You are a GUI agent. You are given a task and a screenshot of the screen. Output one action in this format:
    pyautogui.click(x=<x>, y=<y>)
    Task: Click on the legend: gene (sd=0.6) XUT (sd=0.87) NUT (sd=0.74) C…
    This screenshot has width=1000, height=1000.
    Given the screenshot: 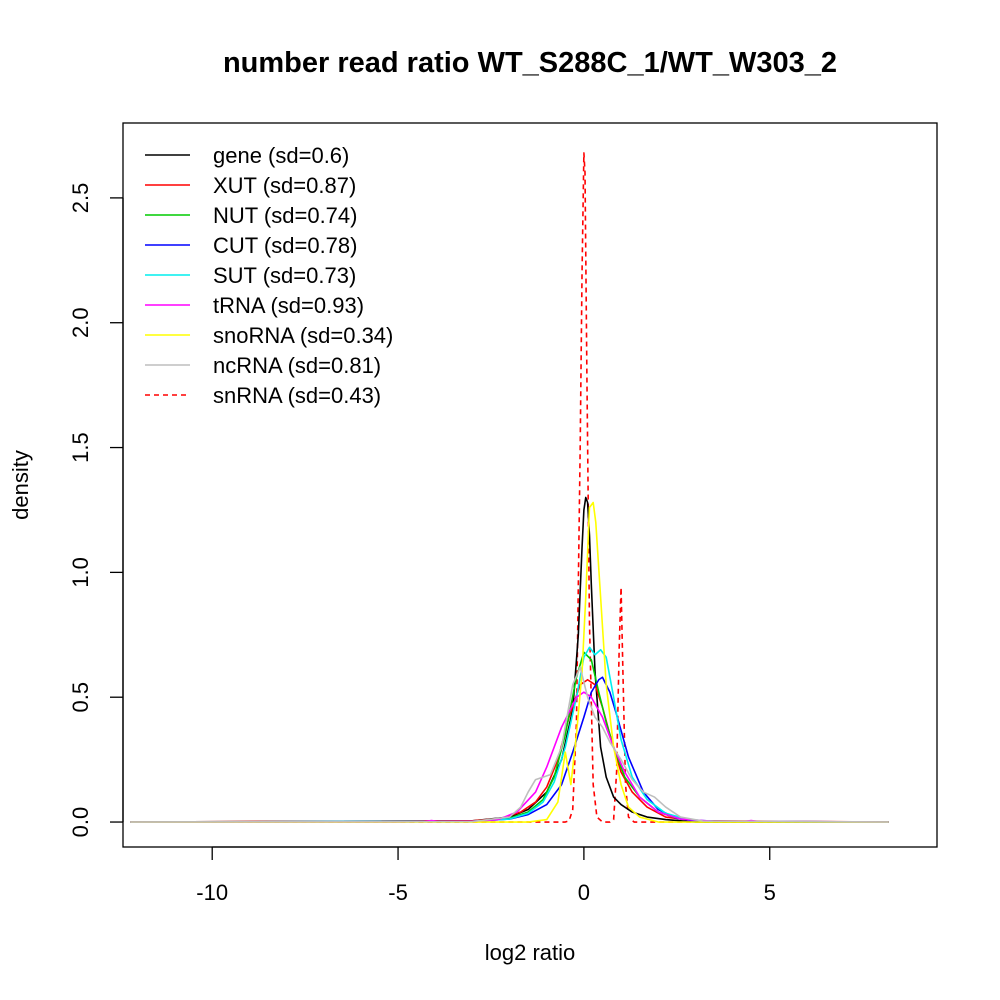 What is the action you would take?
    pyautogui.click(x=269, y=275)
    